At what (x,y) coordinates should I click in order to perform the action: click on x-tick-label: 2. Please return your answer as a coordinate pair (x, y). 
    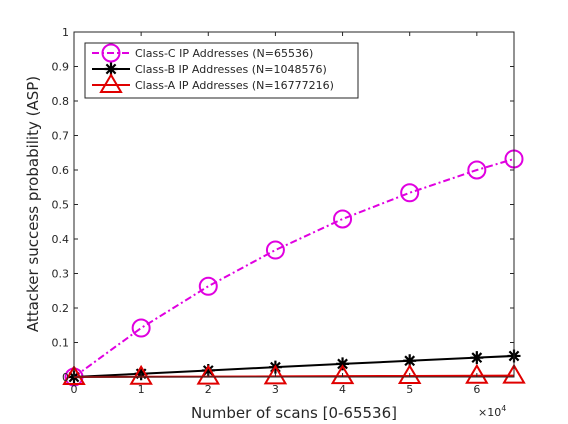
    Looking at the image, I should click on (208, 389).